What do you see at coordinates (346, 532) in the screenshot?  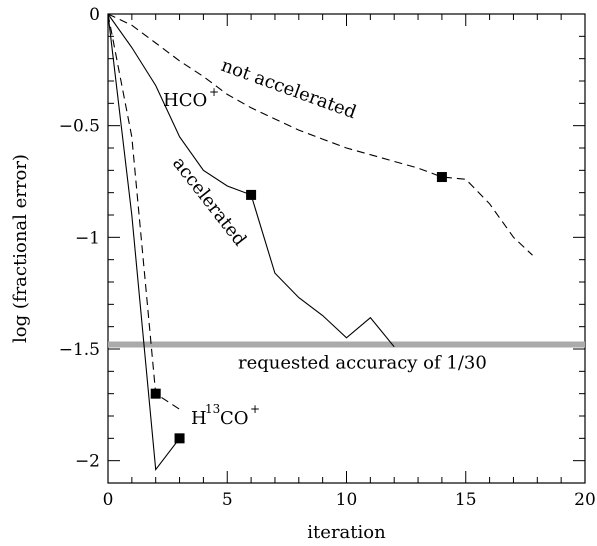 I see `x-axis-label: iteration` at bounding box center [346, 532].